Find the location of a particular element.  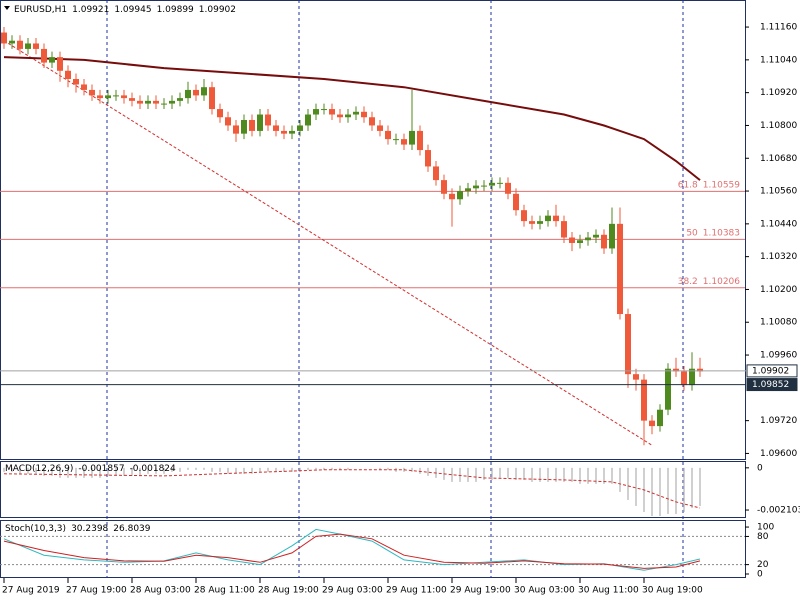

macd-signal is located at coordinates (352, 489).